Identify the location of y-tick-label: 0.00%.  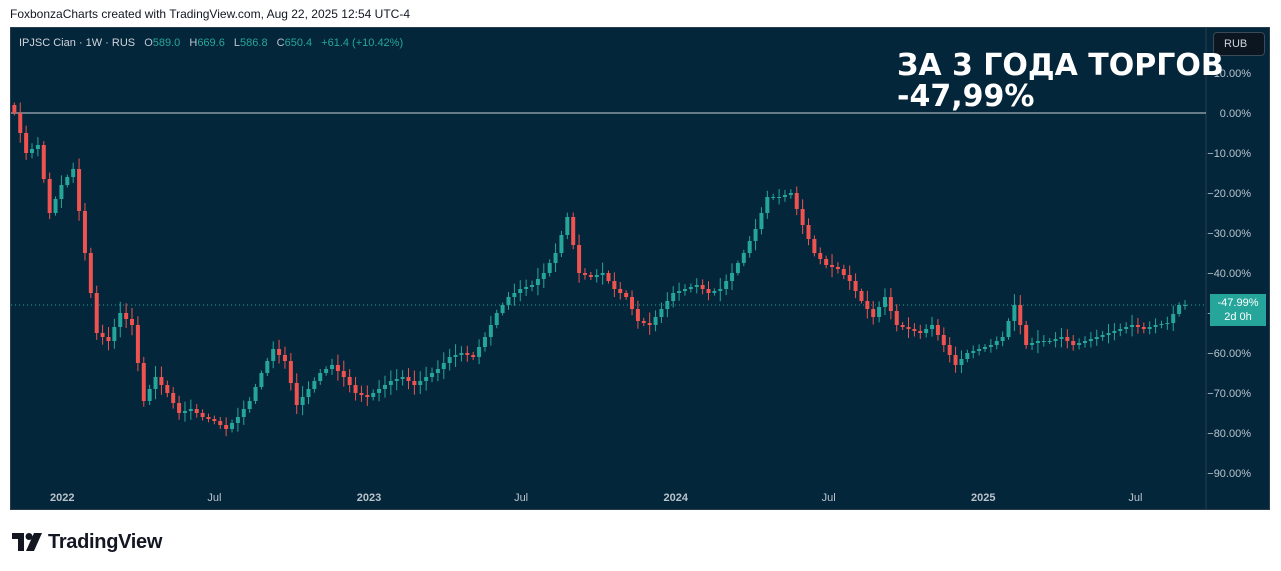
(1235, 114).